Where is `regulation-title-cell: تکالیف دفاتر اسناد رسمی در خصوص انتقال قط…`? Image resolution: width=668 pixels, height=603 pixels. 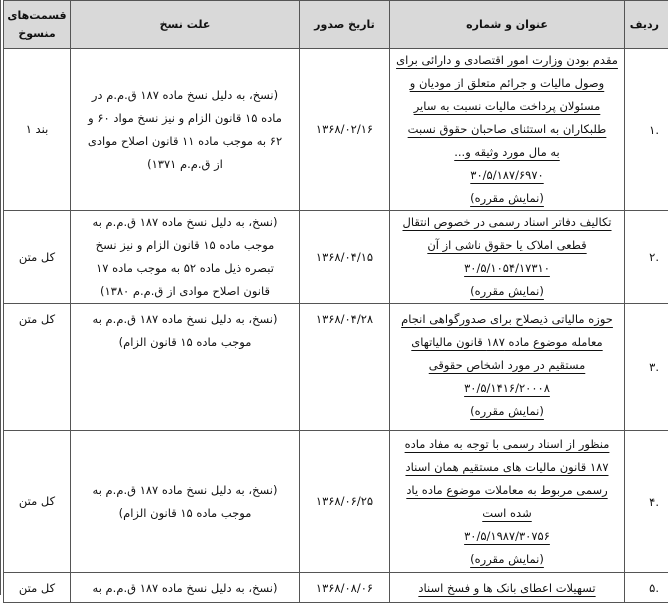 regulation-title-cell: تکالیف دفاتر اسناد رسمی در خصوص انتقال قط… is located at coordinates (507, 257).